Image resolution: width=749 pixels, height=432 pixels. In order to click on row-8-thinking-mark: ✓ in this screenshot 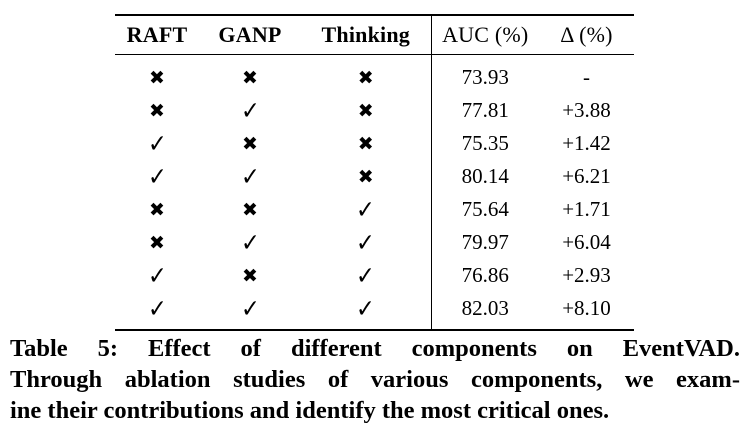, I will do `click(366, 308)`.